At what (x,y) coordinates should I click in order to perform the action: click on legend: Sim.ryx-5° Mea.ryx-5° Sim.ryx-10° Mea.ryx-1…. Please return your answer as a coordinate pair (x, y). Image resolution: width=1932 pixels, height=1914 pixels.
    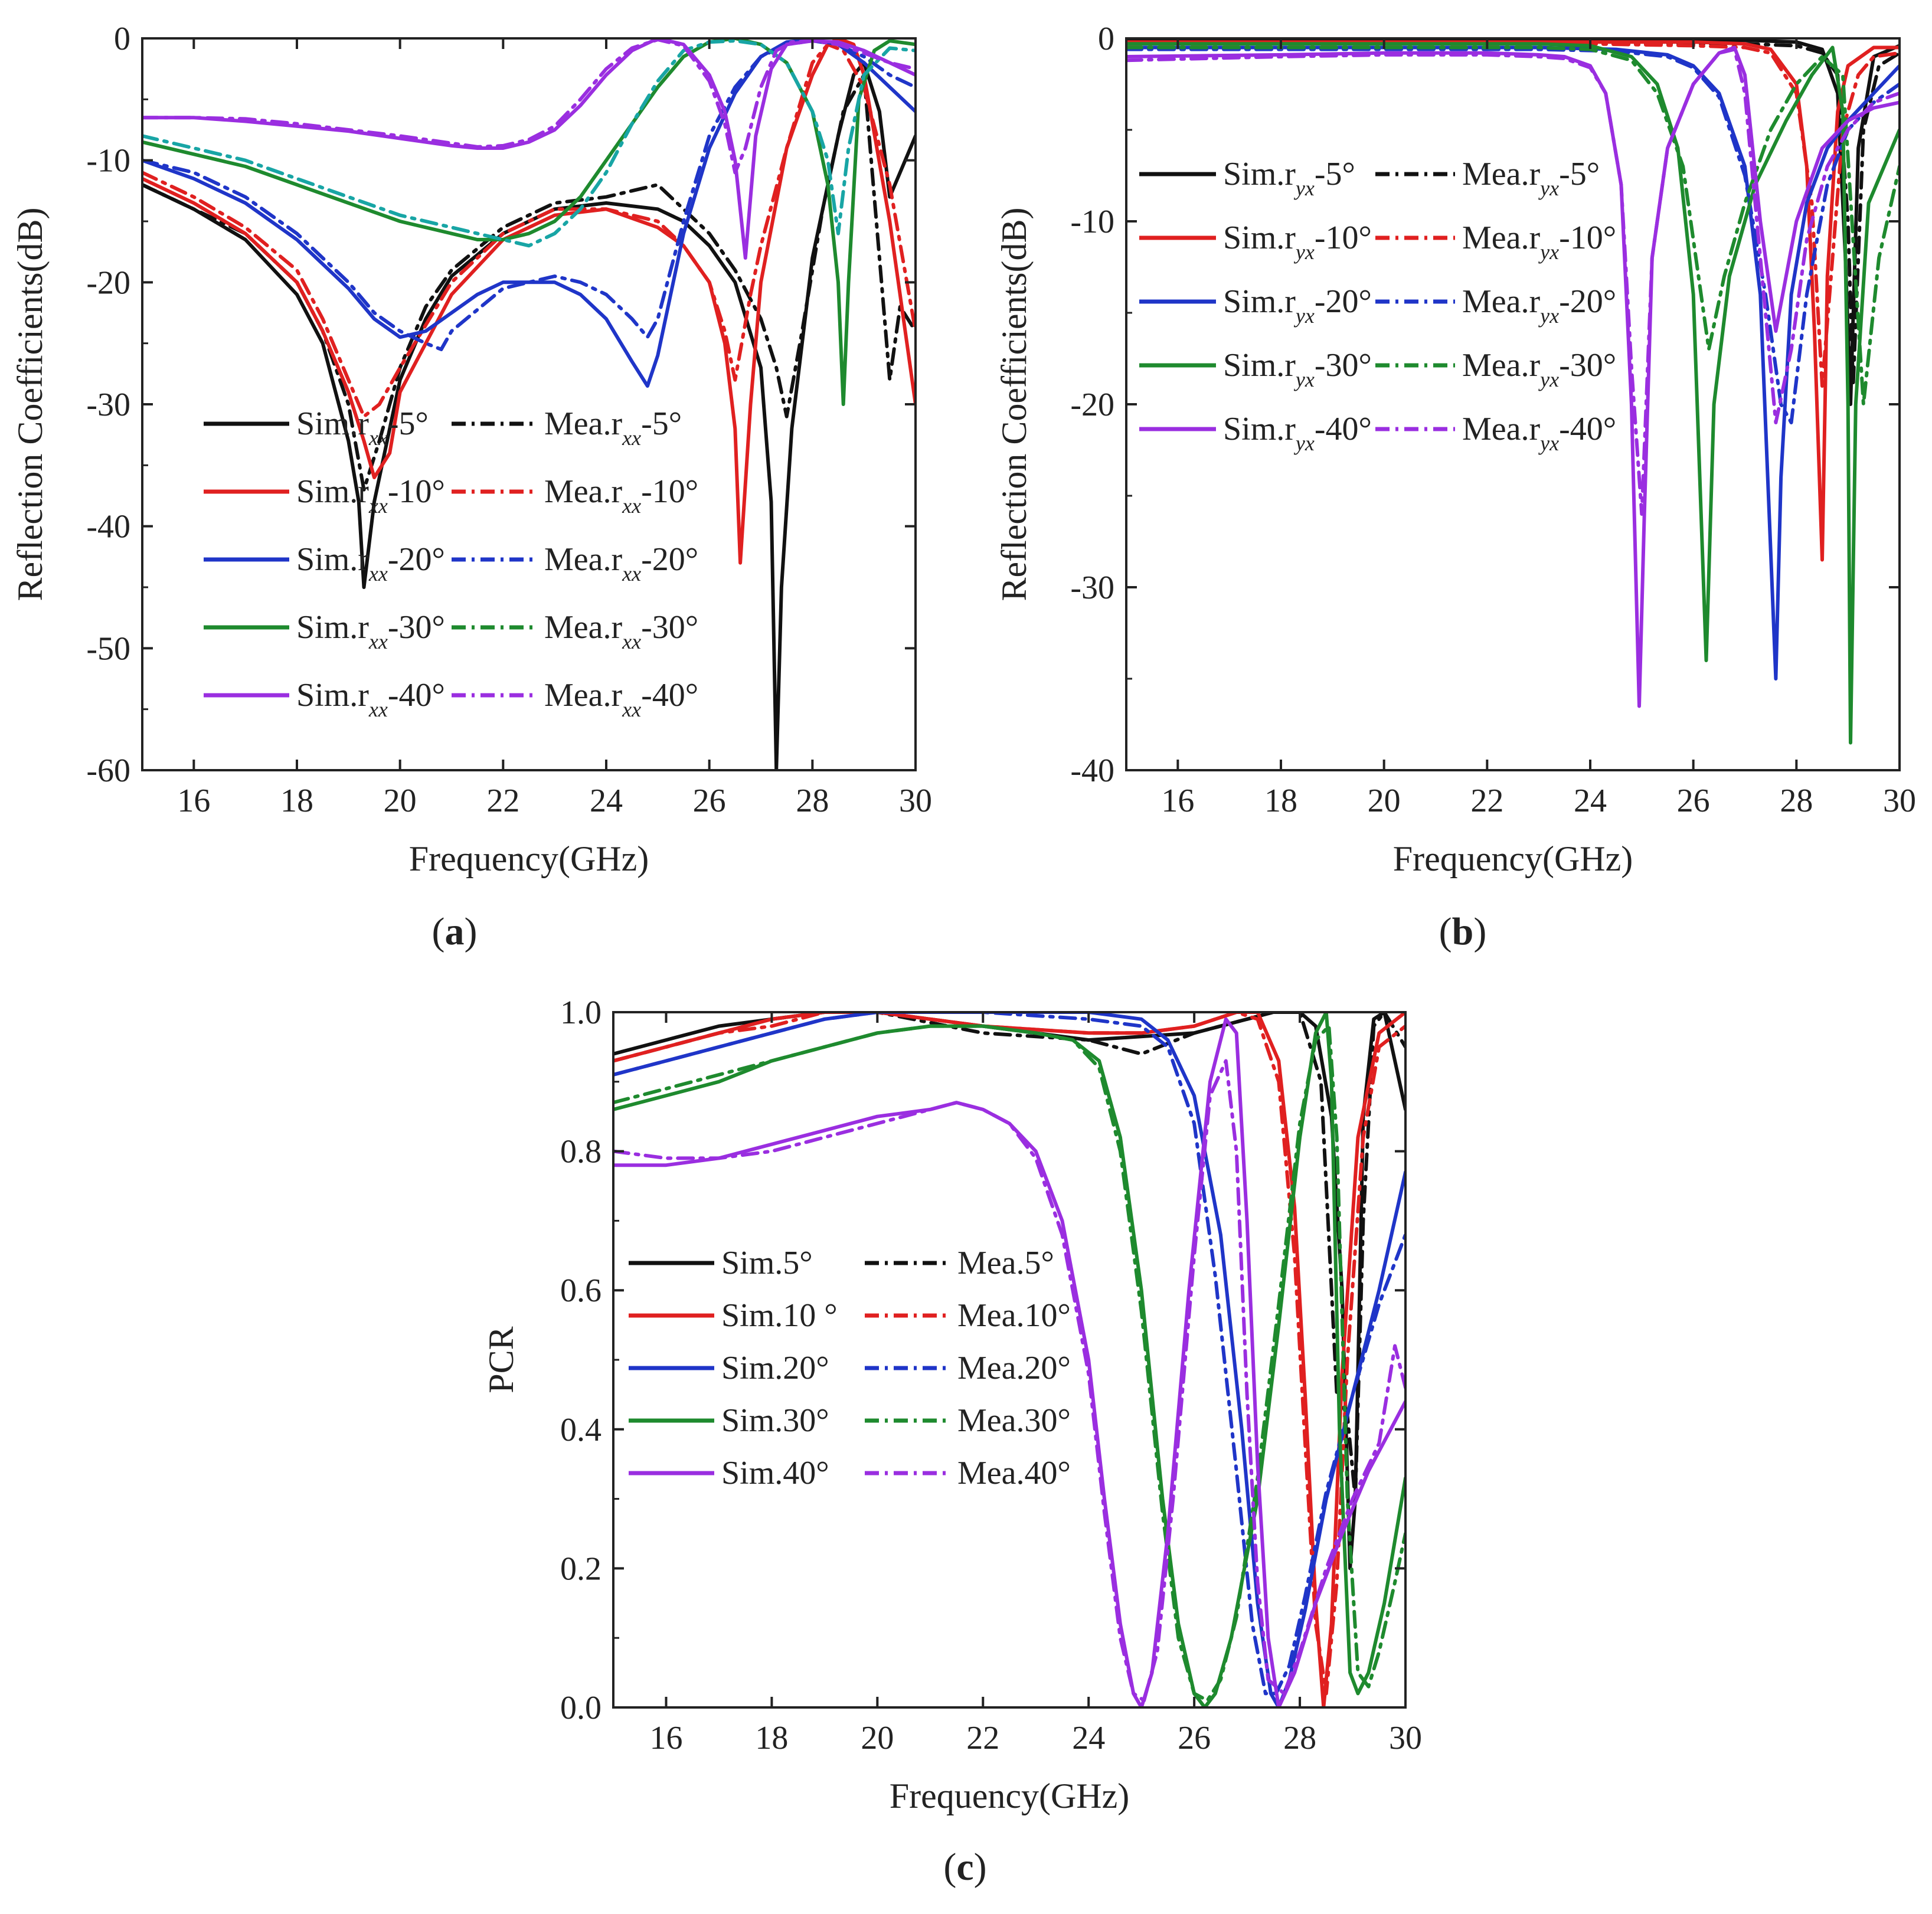
    Looking at the image, I should click on (1377, 305).